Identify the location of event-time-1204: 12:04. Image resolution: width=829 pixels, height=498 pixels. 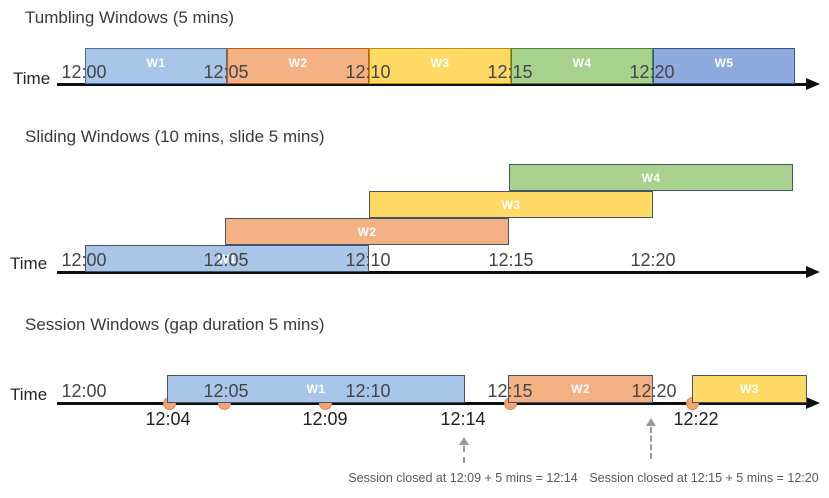
(168, 419).